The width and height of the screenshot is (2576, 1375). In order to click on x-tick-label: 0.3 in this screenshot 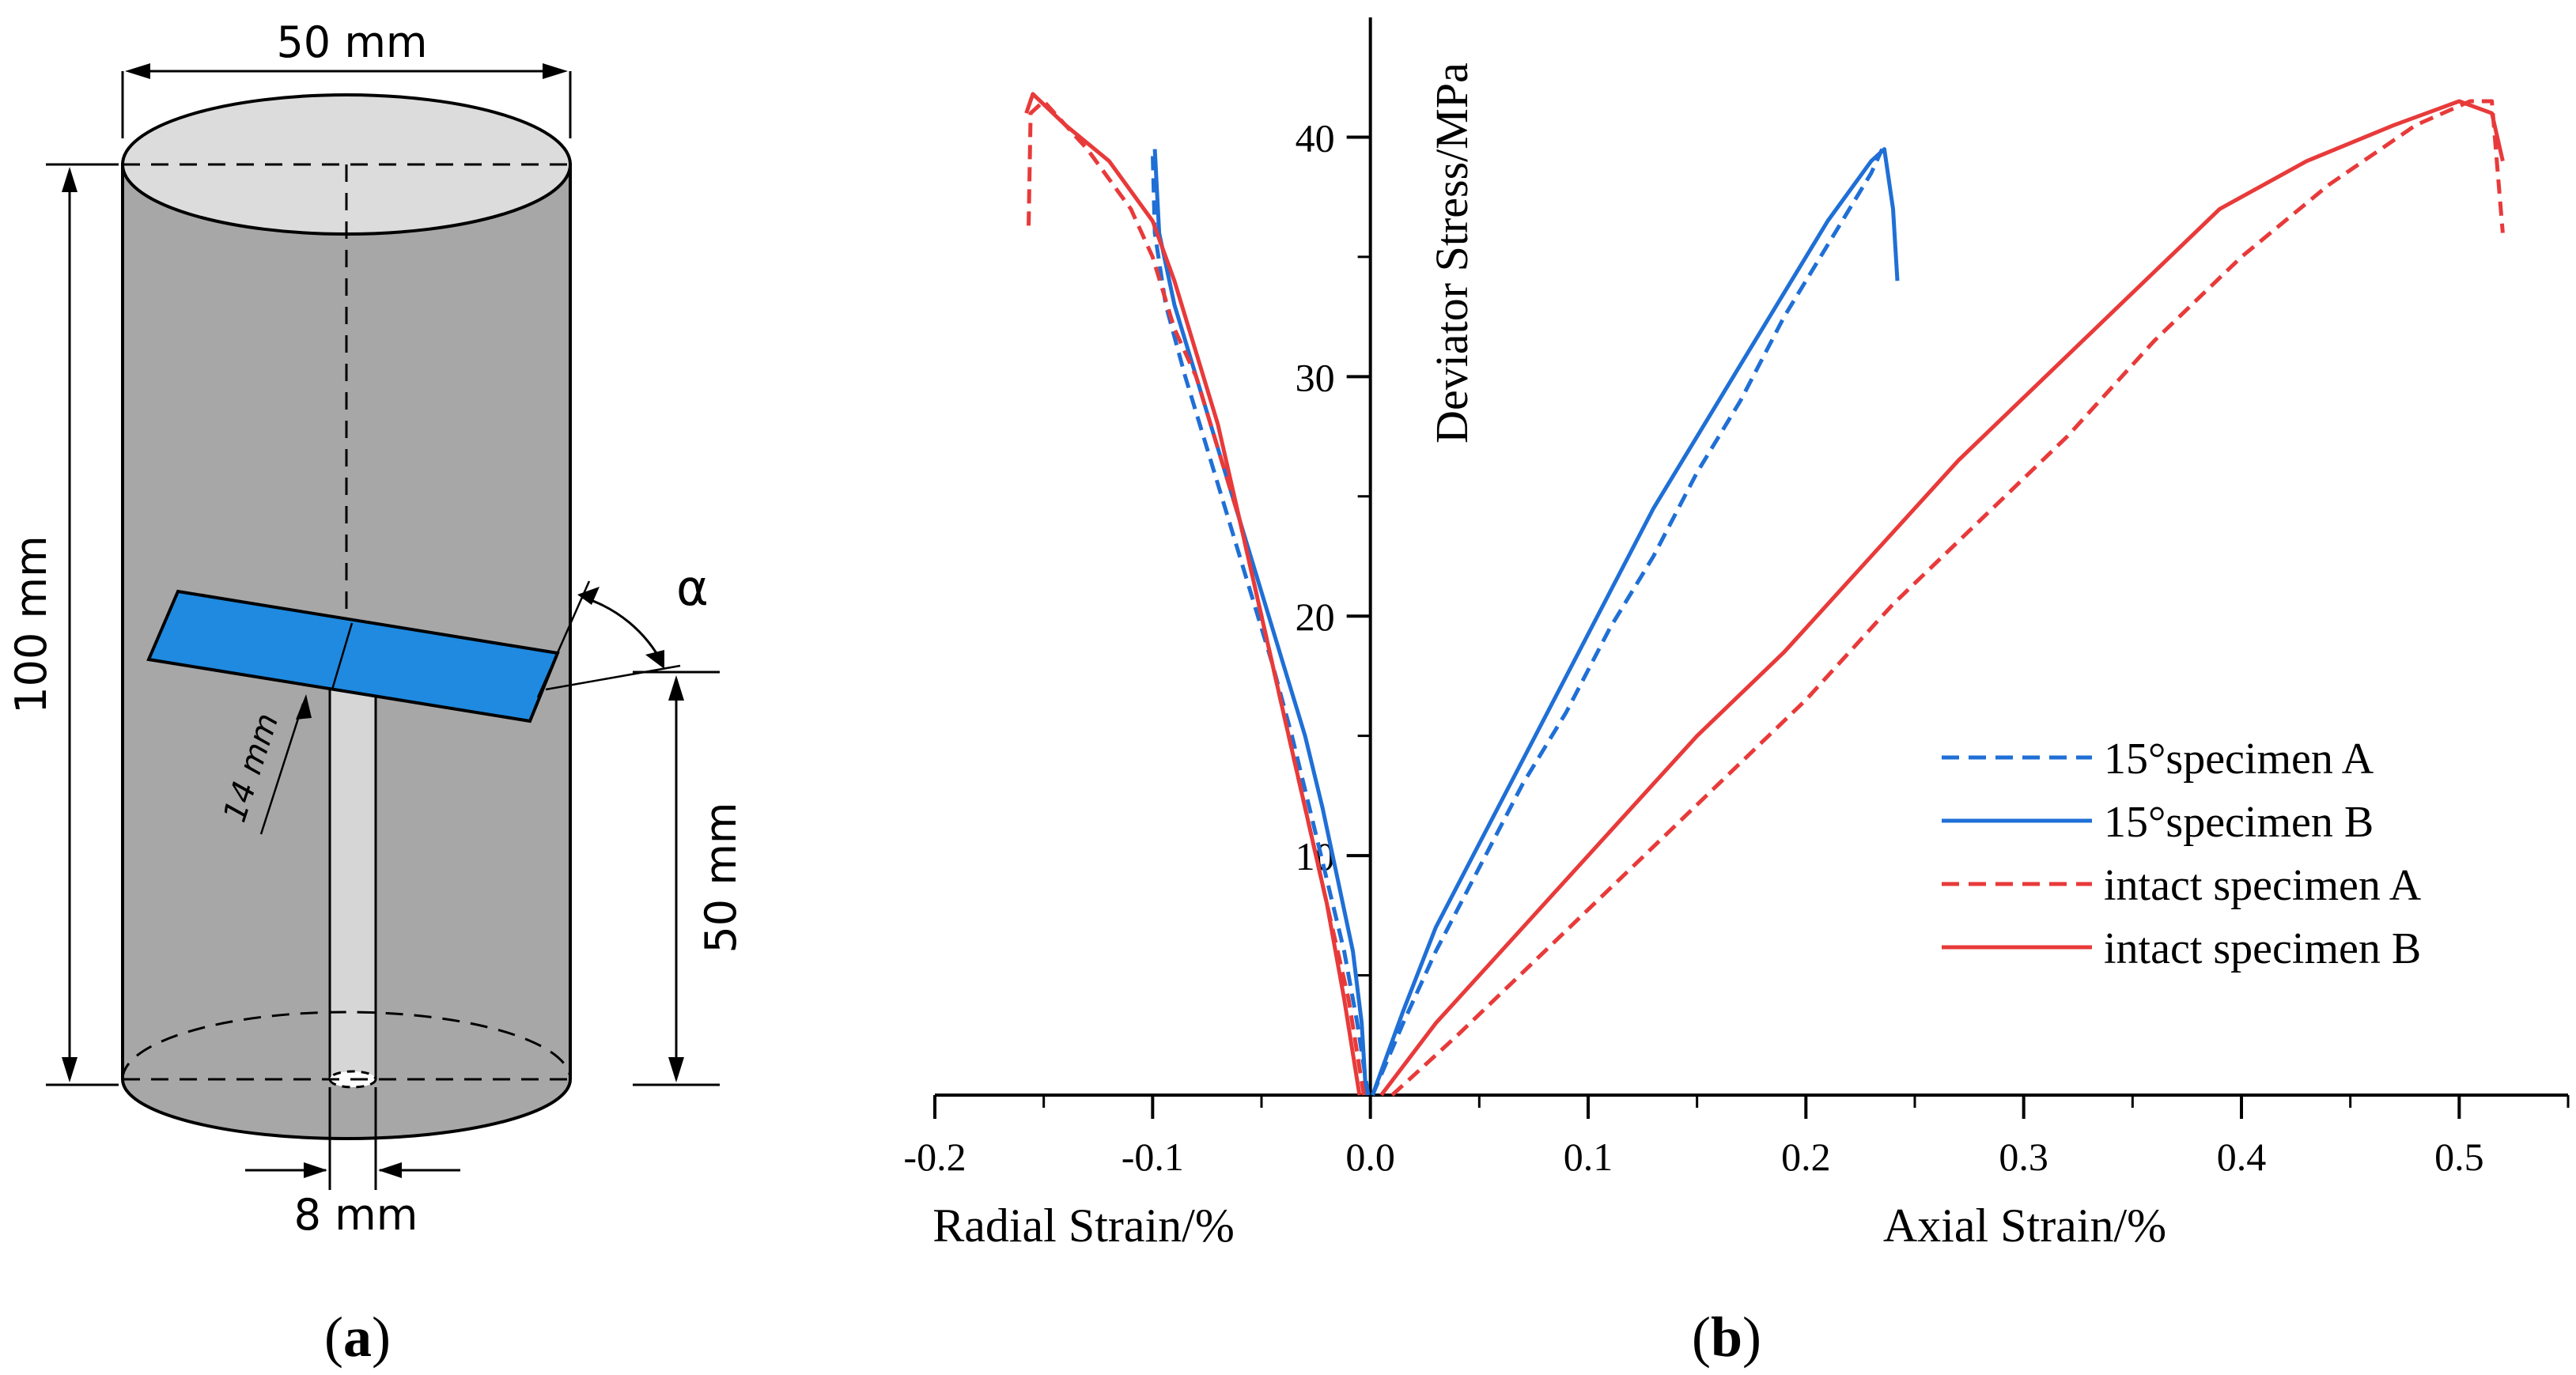, I will do `click(2024, 1157)`.